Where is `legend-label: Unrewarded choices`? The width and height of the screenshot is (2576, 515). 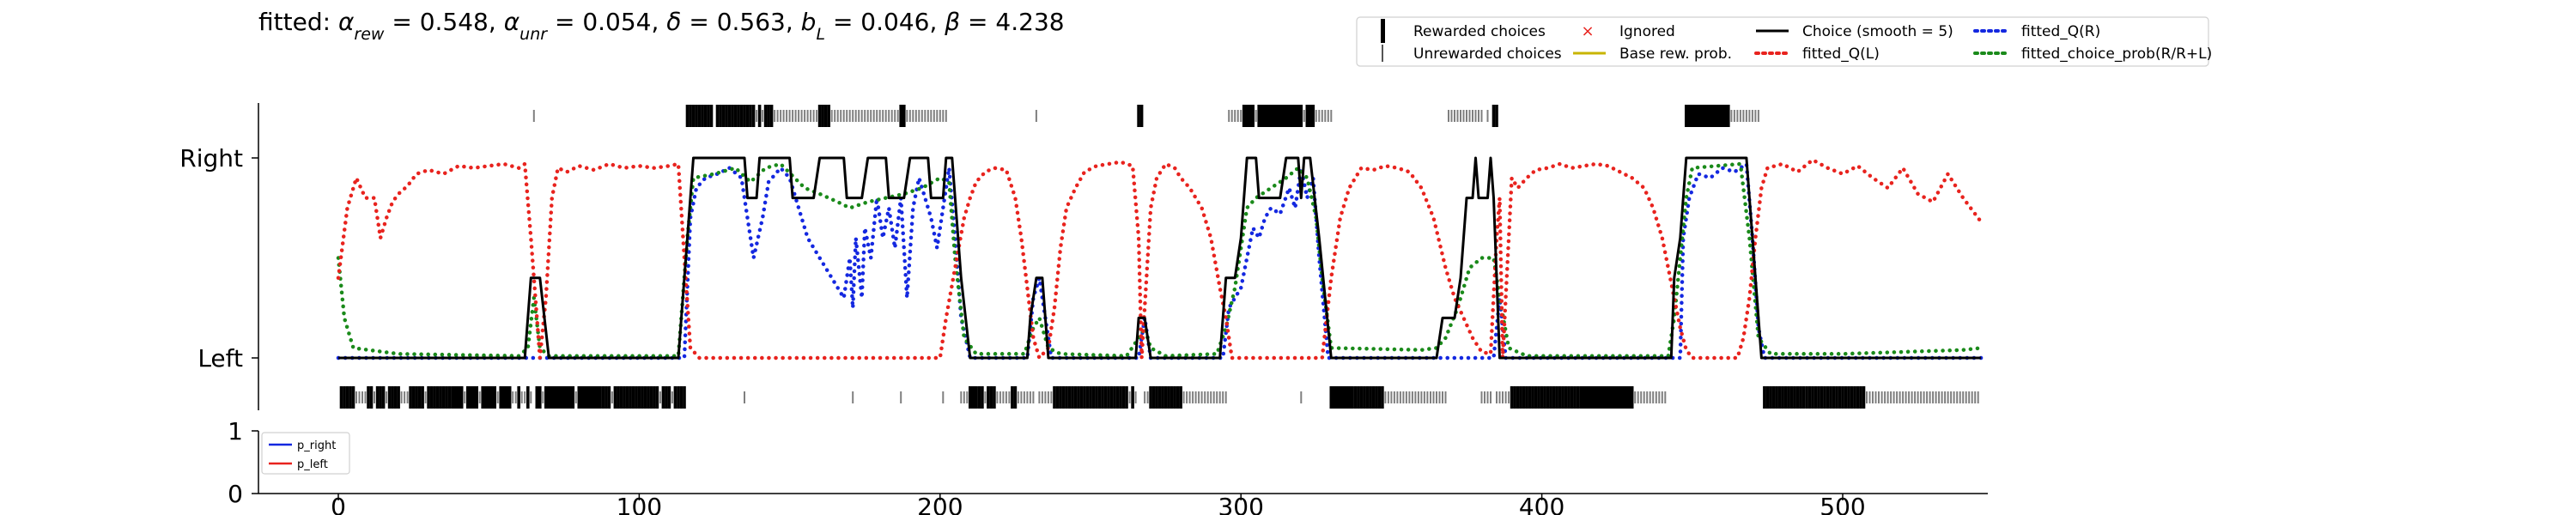
legend-label: Unrewarded choices is located at coordinates (1488, 54).